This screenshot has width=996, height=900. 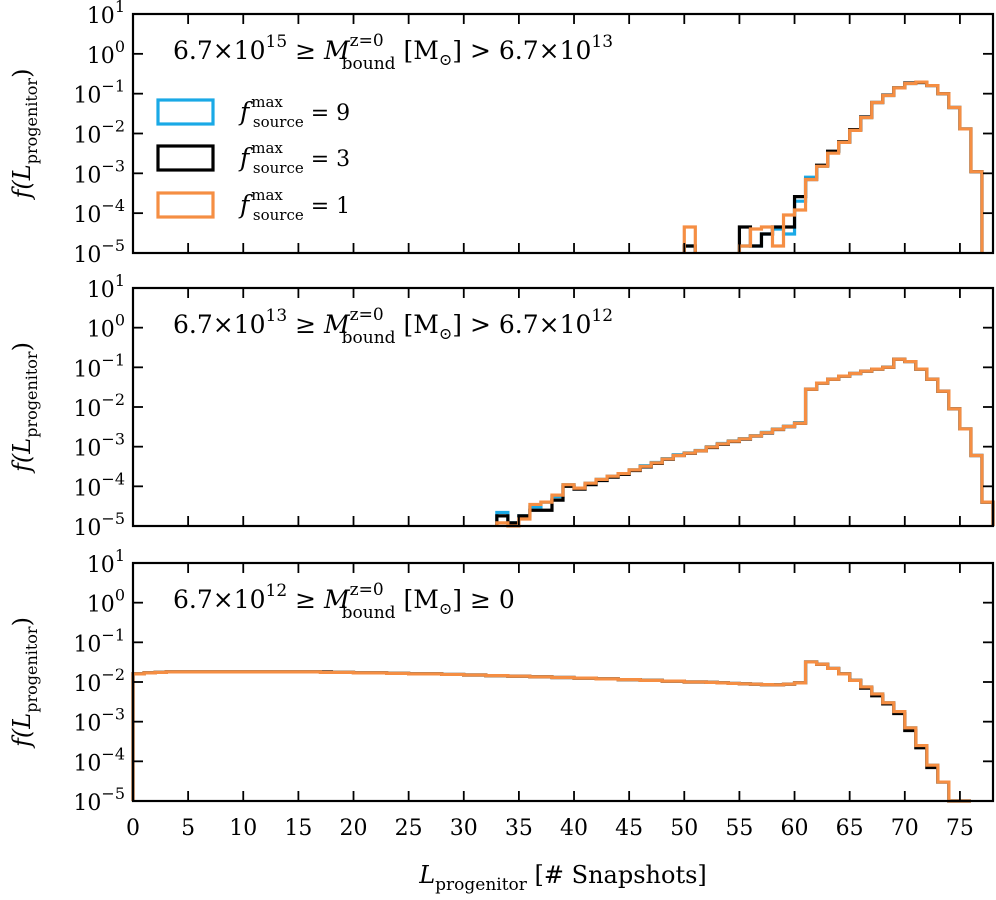 What do you see at coordinates (113, 245) in the screenshot?
I see `y-tick-exponent: −5` at bounding box center [113, 245].